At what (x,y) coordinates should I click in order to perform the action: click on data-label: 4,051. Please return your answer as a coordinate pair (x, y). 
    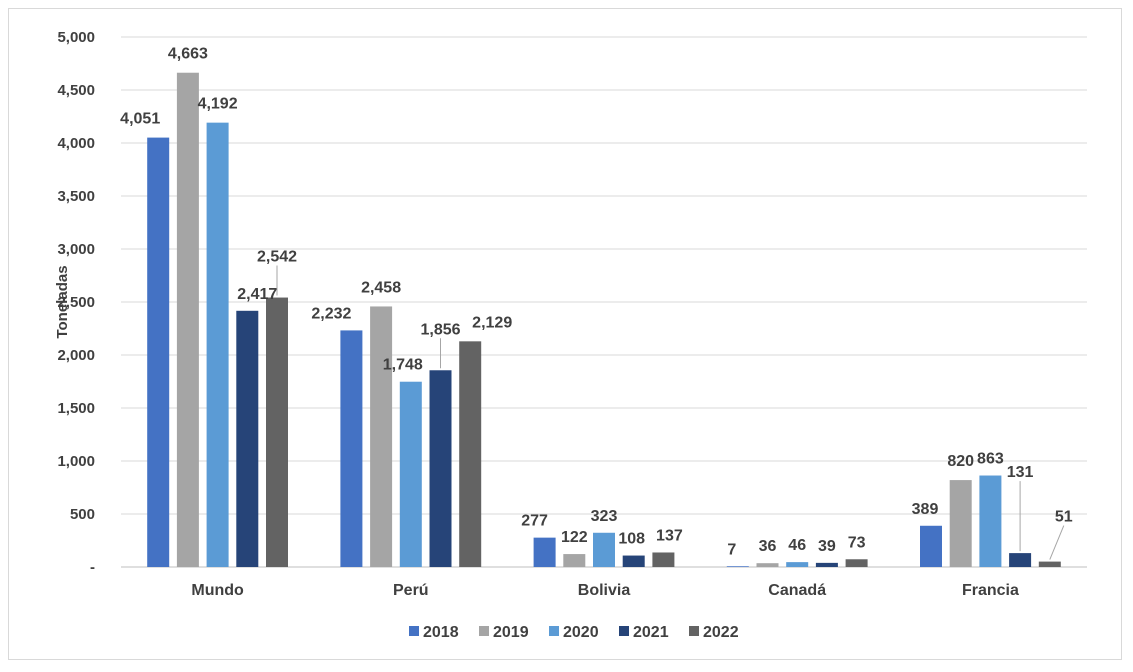
    Looking at the image, I should click on (140, 119).